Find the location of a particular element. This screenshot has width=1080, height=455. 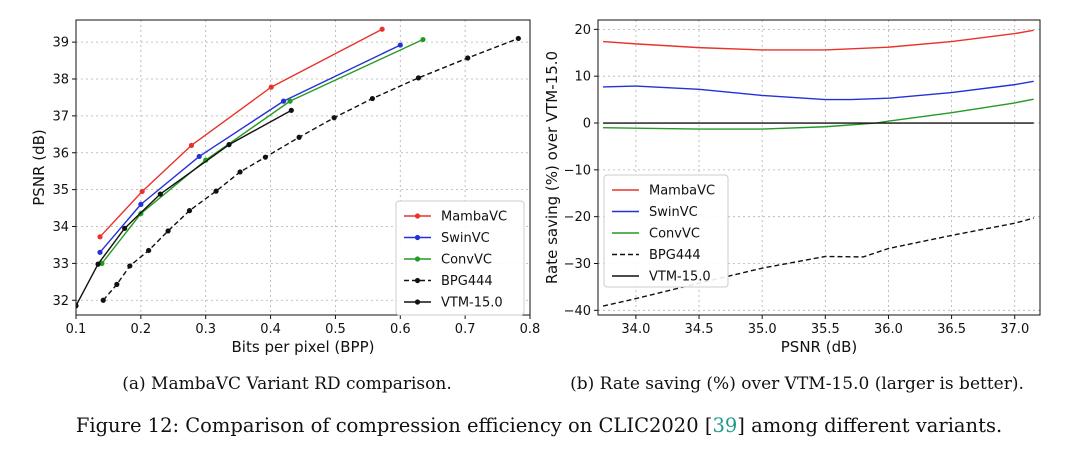

y-axis-title: Rate saving (%) over VTM-15.0 is located at coordinates (552, 167).